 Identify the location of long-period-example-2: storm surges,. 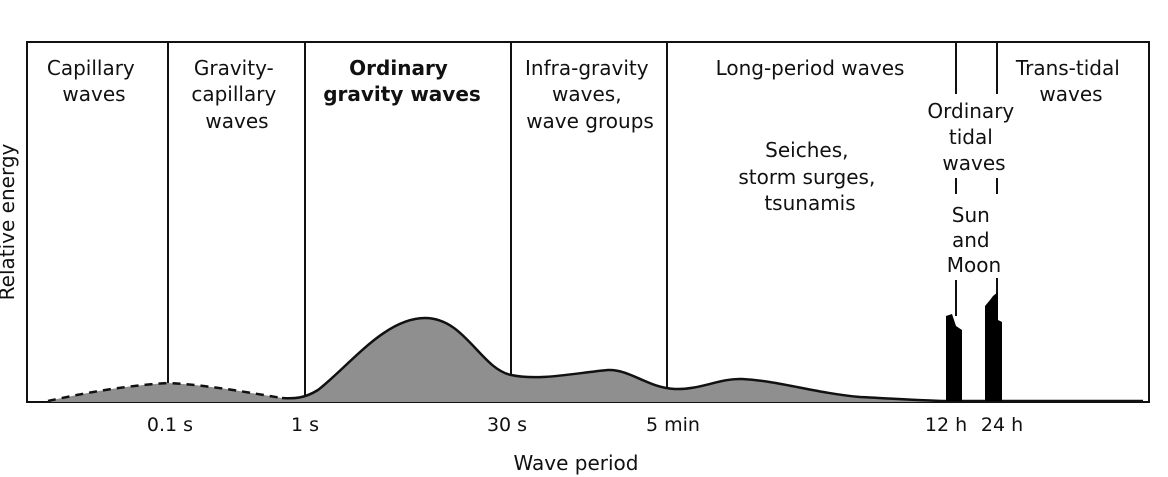
(806, 177).